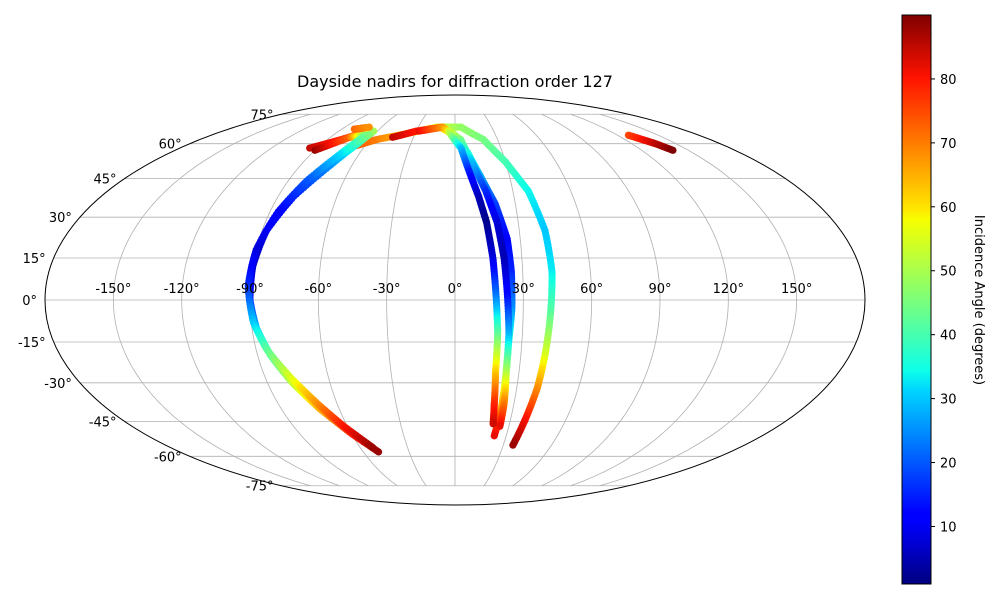  I want to click on lat-tick-label: 30°, so click(60, 218).